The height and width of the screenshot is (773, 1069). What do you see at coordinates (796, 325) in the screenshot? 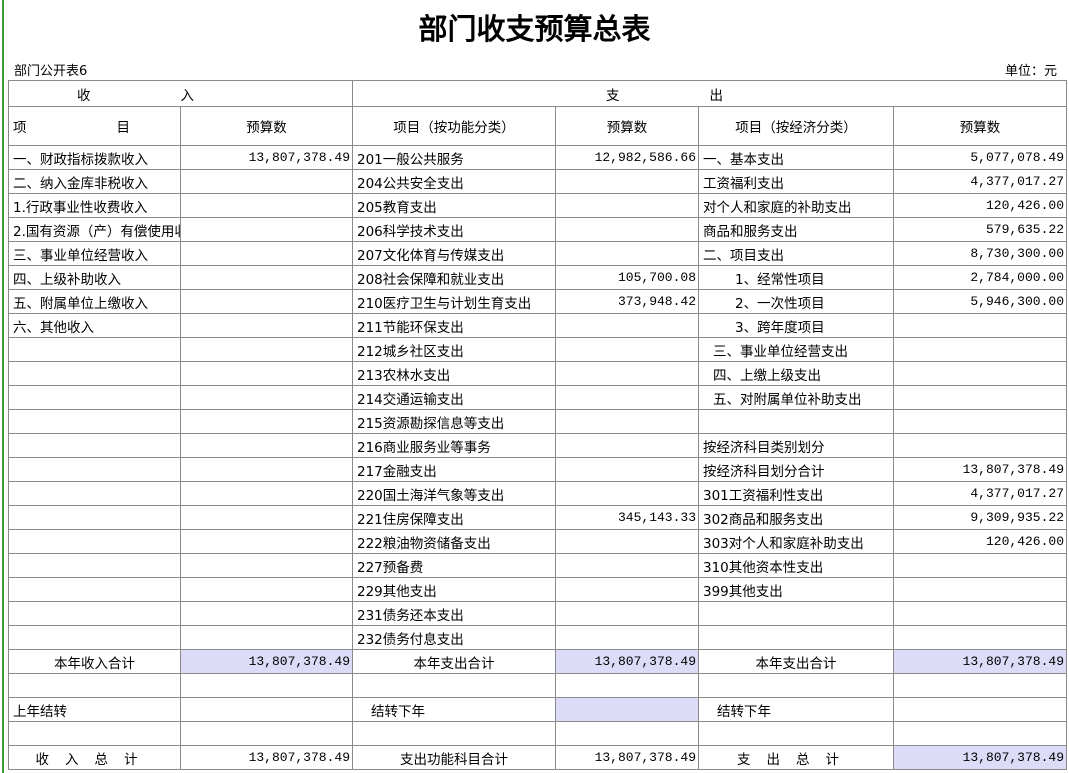
I see `item-cell: 3、跨年度项目` at bounding box center [796, 325].